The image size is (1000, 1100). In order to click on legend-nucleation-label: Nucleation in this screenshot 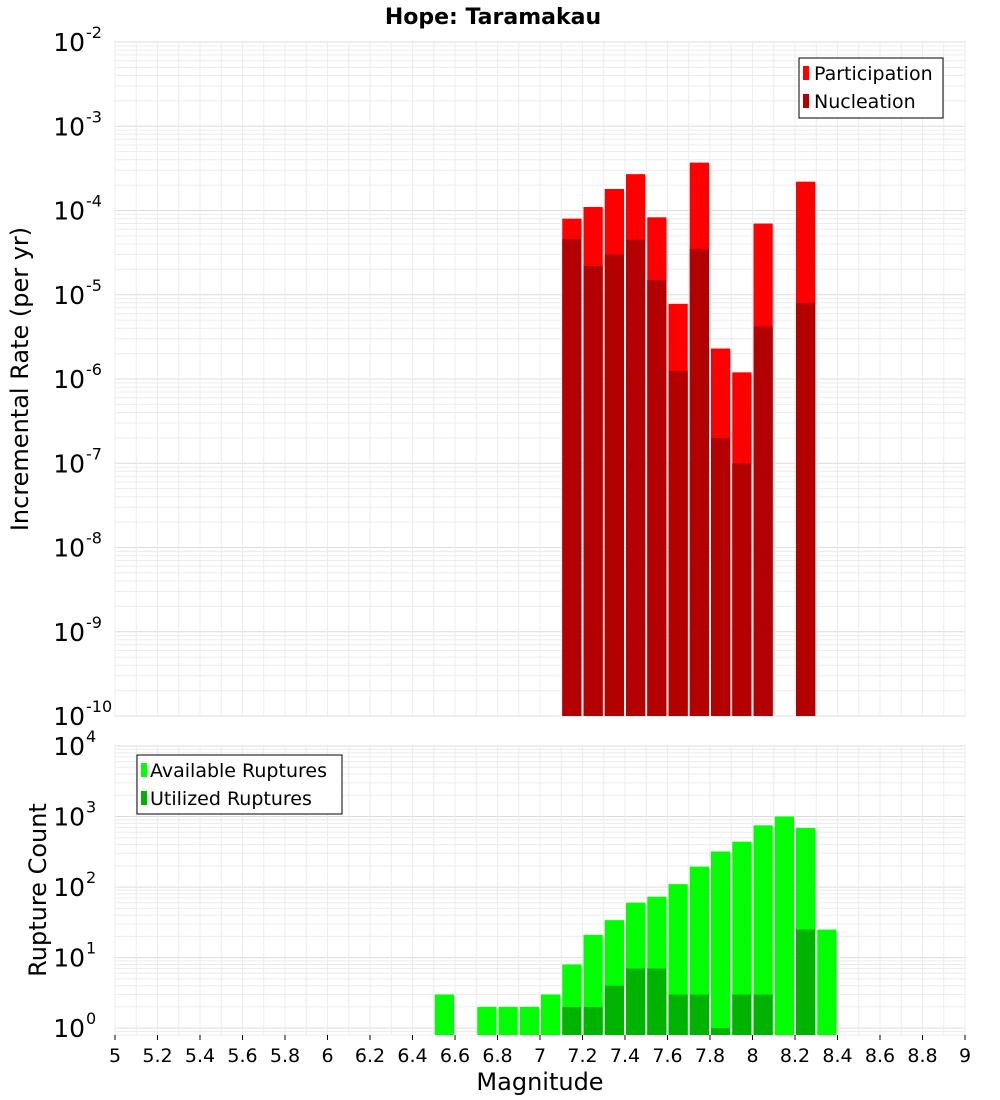, I will do `click(865, 102)`.